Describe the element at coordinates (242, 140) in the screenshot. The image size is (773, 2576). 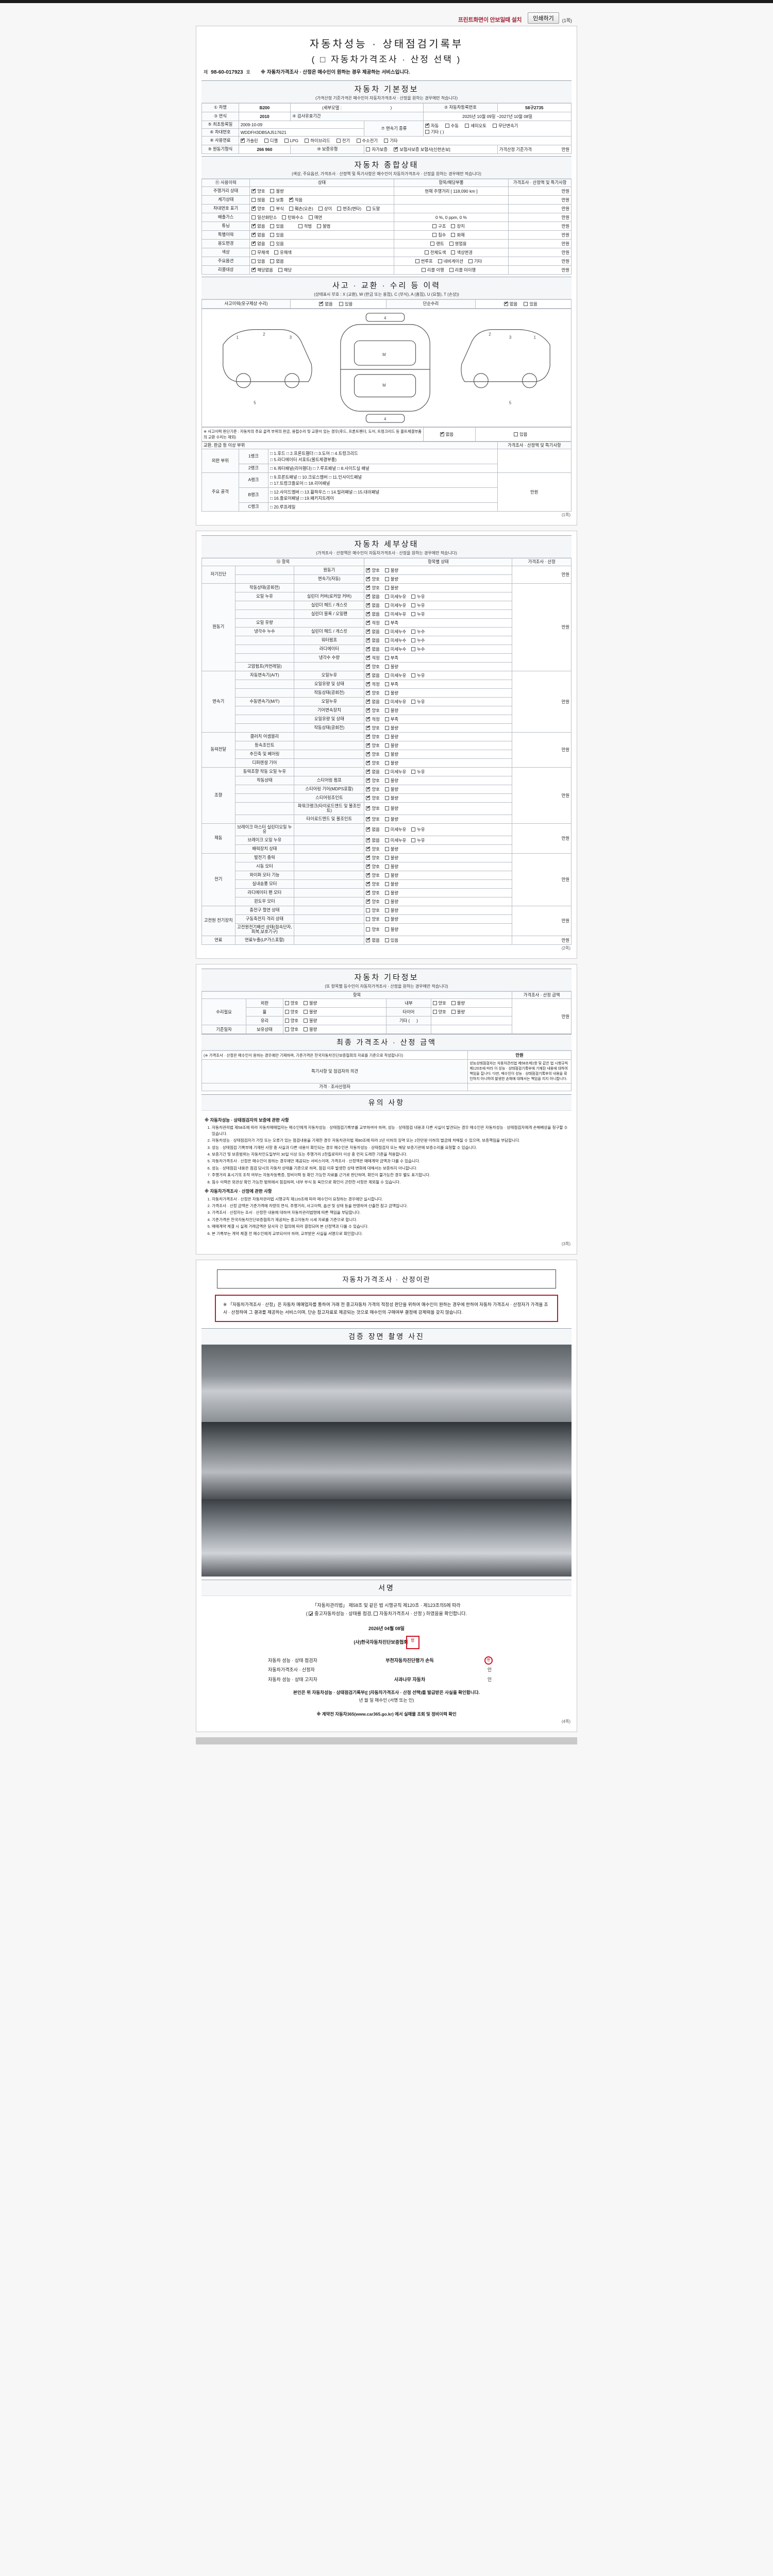
I see `checkbox-gasoline` at that location.